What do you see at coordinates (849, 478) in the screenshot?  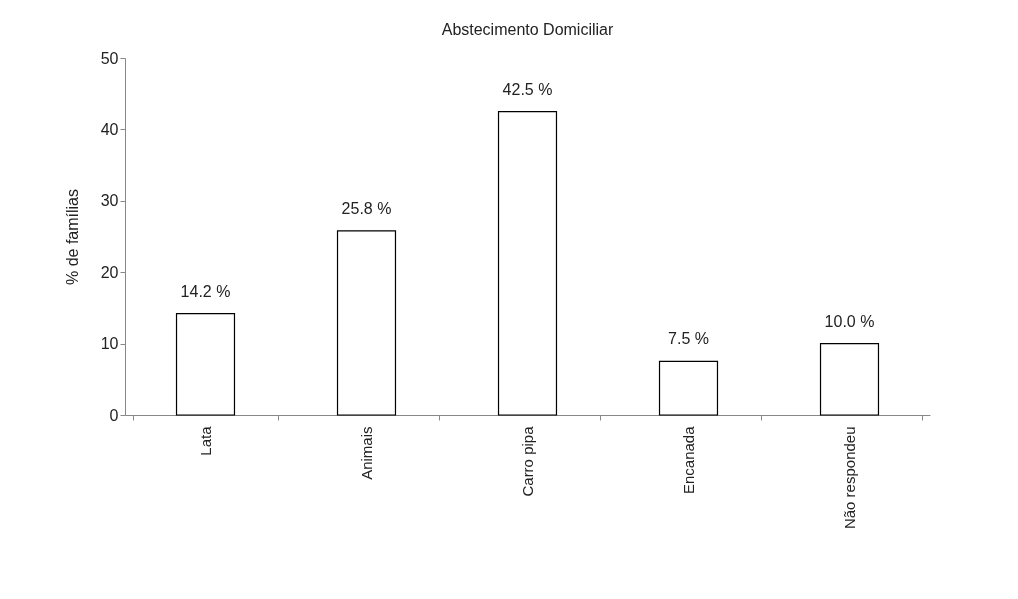 I see `x-tick-label: Não respondeu` at bounding box center [849, 478].